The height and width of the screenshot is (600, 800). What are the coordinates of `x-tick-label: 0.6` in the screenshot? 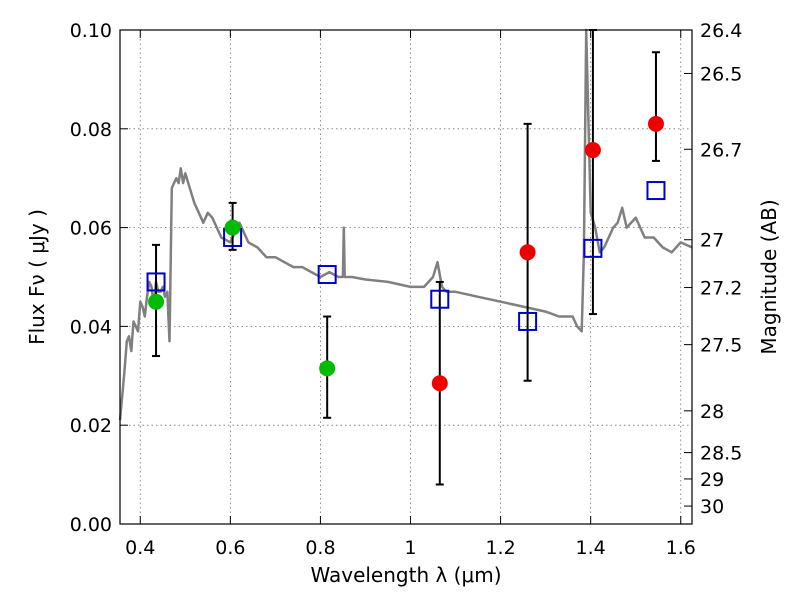 It's located at (230, 548).